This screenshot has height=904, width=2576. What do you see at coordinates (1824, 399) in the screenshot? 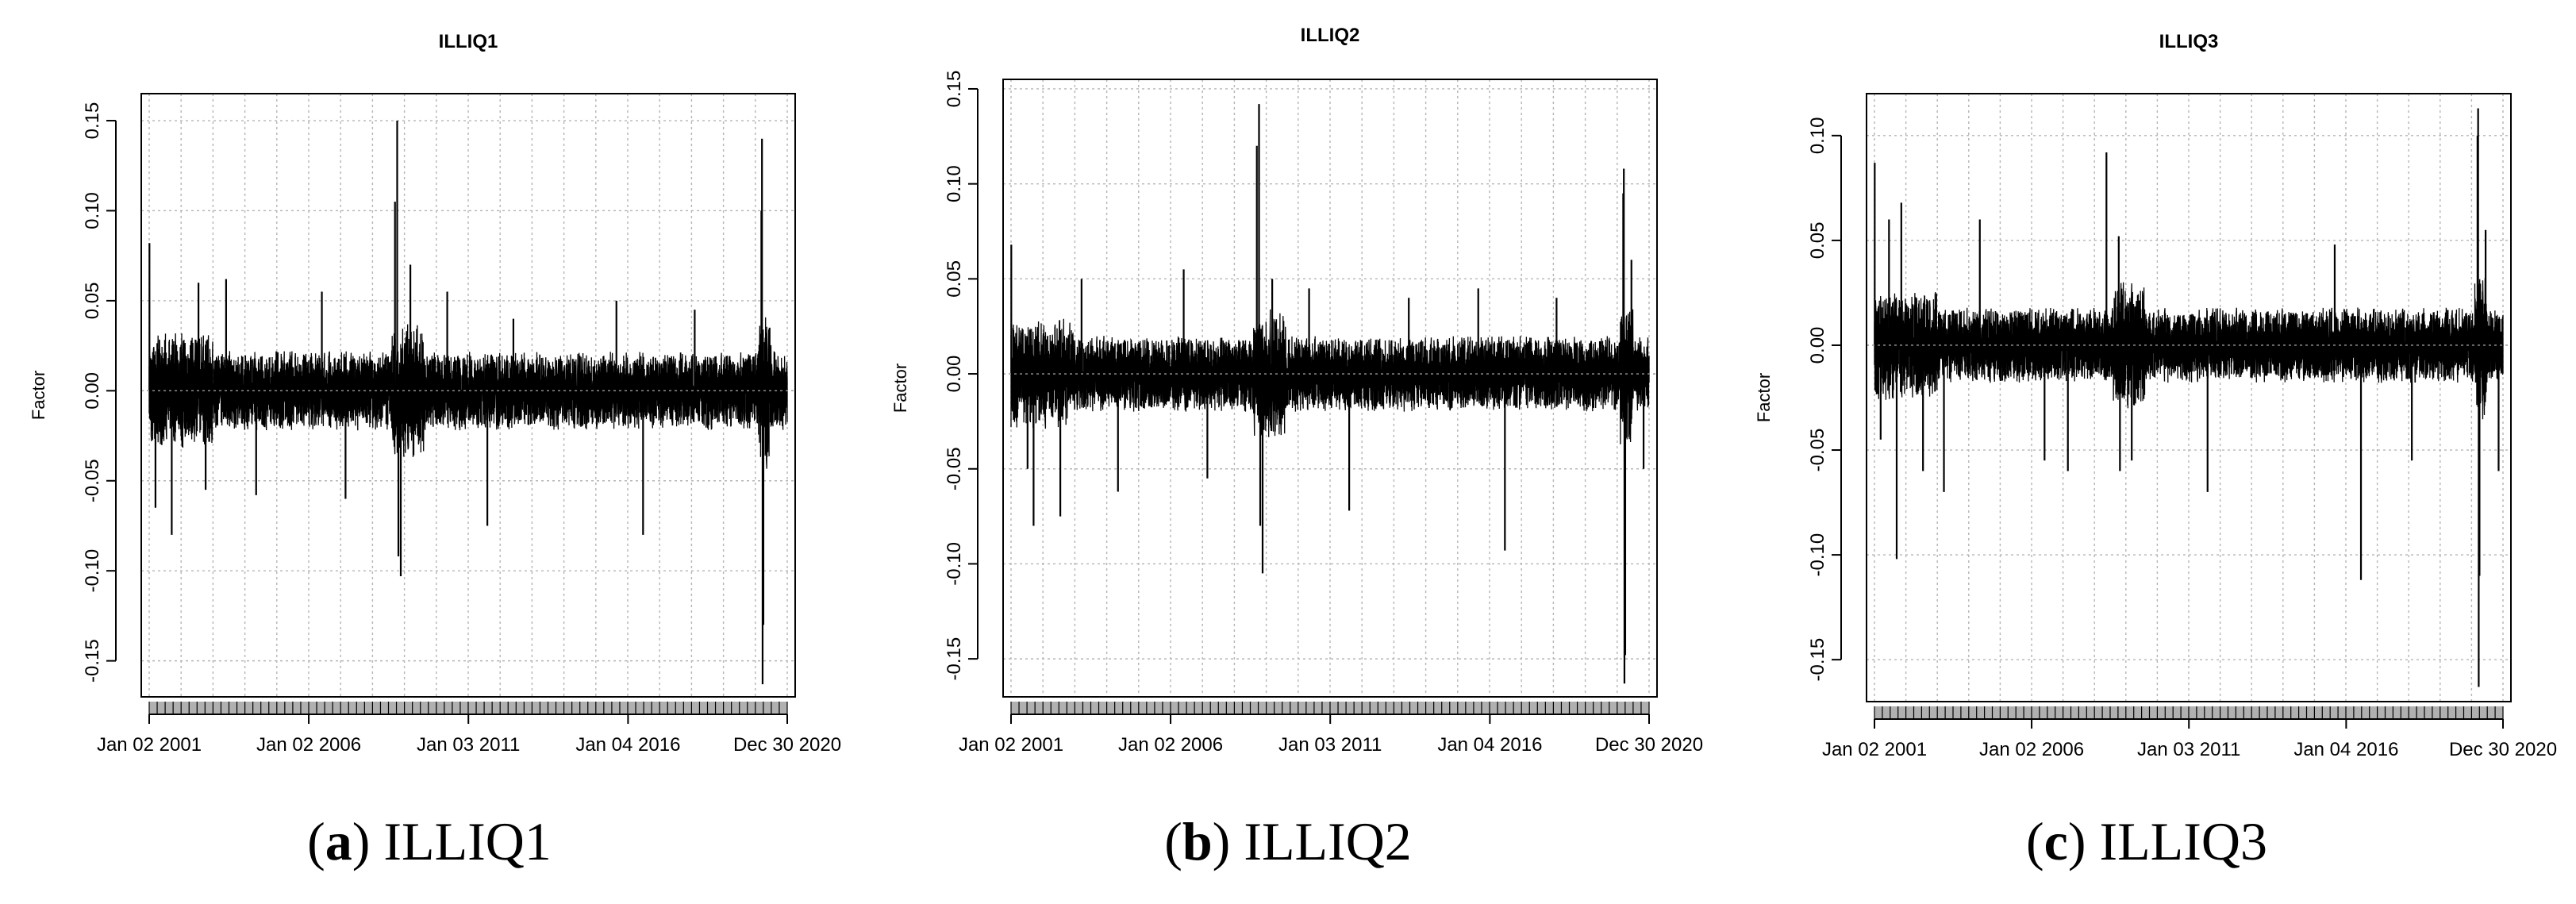
I see `y-axis: 0.10 0.05 0.00 -0.05 -0.10 -0.15` at bounding box center [1824, 399].